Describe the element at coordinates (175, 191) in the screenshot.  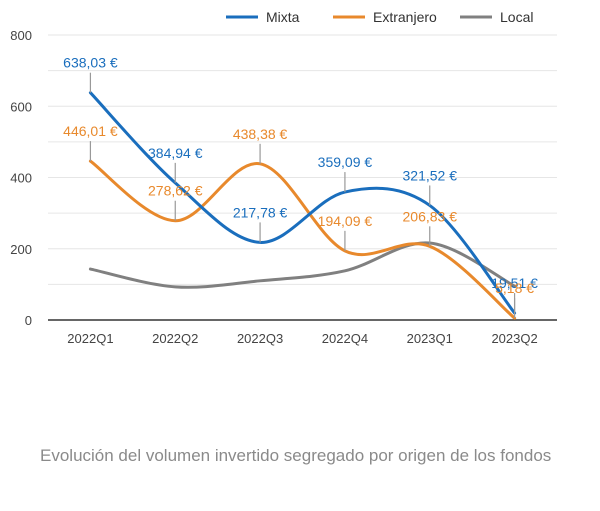
I see `data-label-extranjero: 278,62 €` at that location.